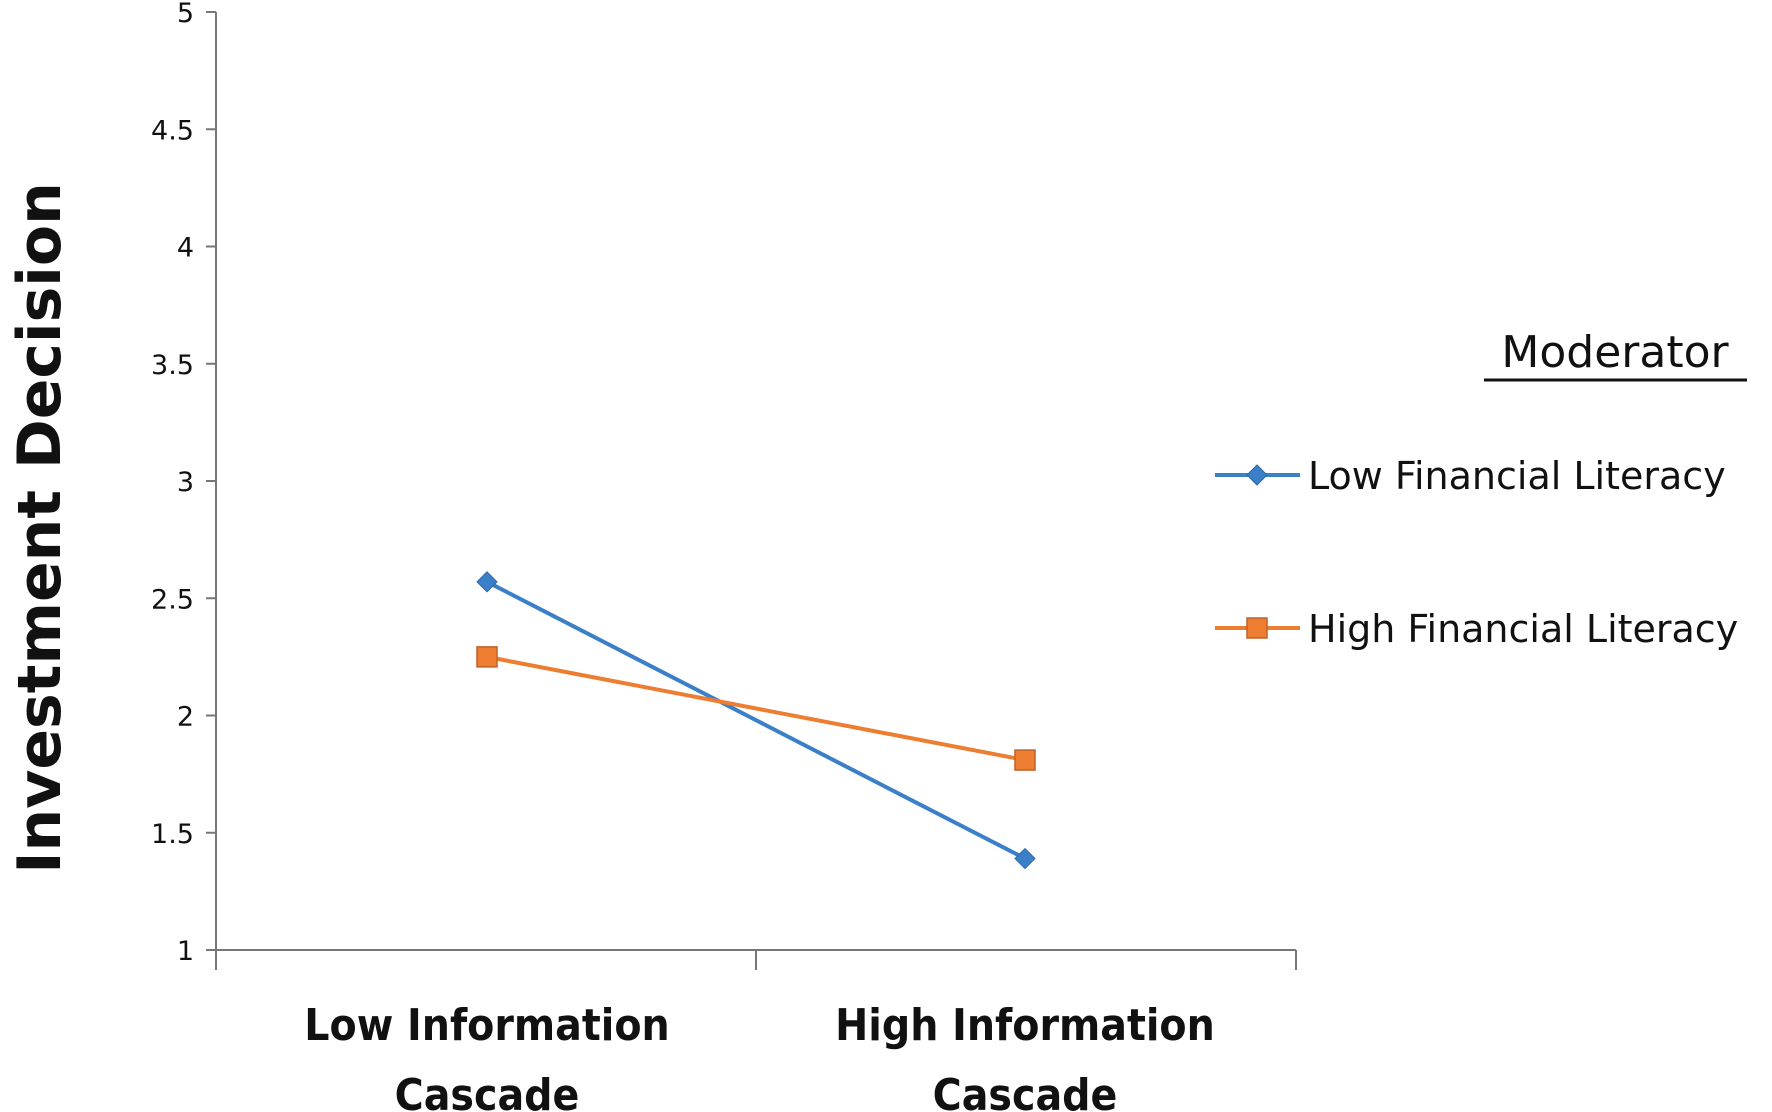 The width and height of the screenshot is (1772, 1112). What do you see at coordinates (185, 14) in the screenshot?
I see `y-tick-label: 5` at bounding box center [185, 14].